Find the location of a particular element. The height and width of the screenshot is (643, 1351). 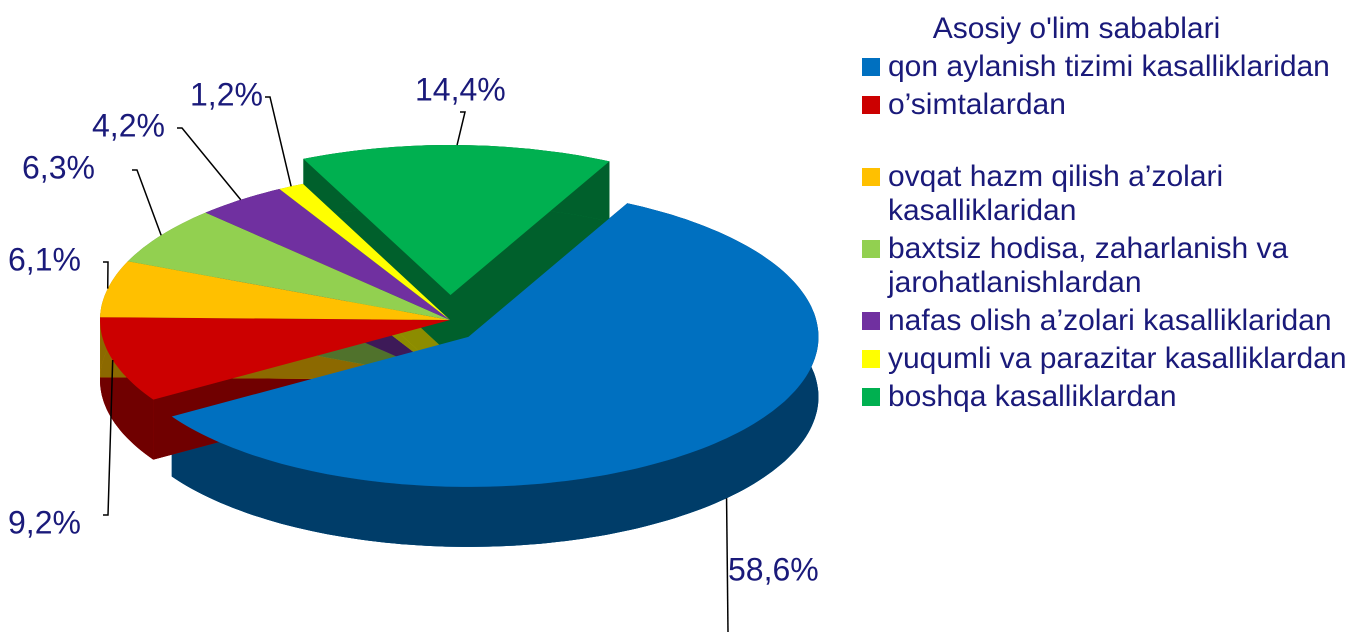

value-label: 6,3% is located at coordinates (58, 167).